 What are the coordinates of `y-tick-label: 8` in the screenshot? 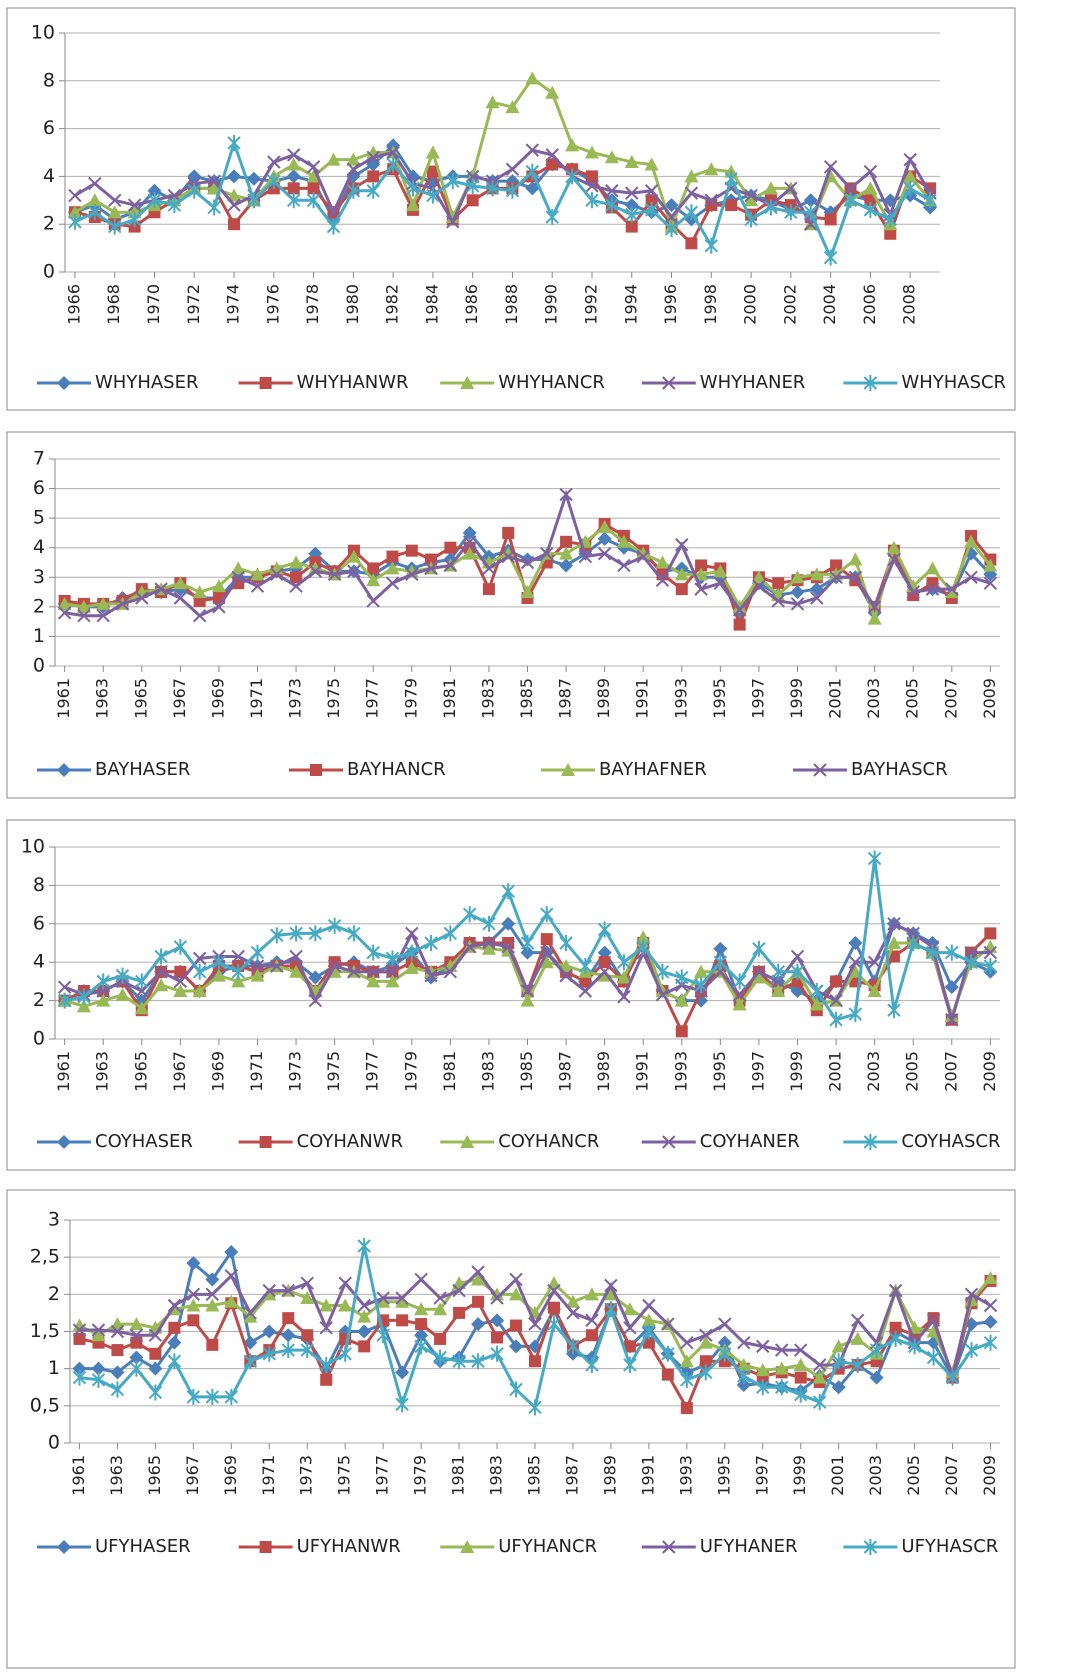 It's located at (49, 80).